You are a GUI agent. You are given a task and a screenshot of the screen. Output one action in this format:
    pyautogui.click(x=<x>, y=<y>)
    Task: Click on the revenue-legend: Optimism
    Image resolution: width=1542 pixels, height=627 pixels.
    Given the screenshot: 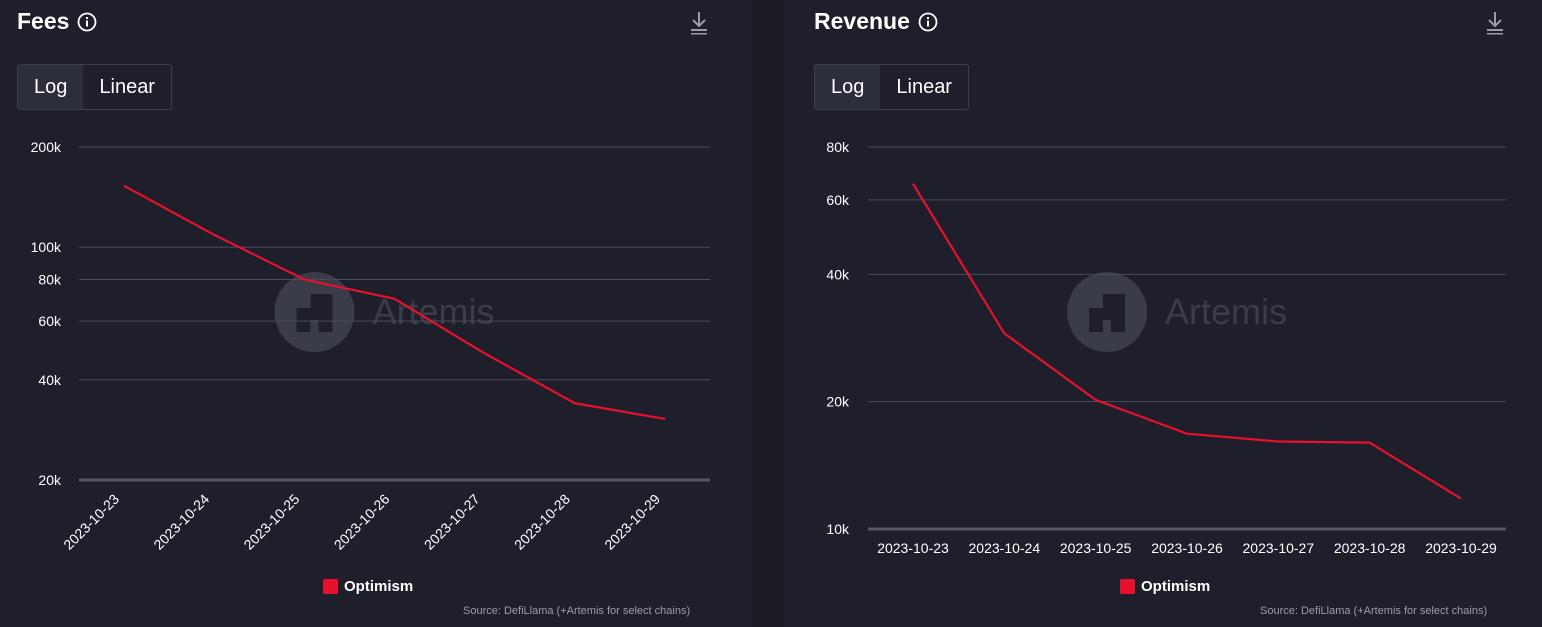 What is the action you would take?
    pyautogui.click(x=1165, y=586)
    